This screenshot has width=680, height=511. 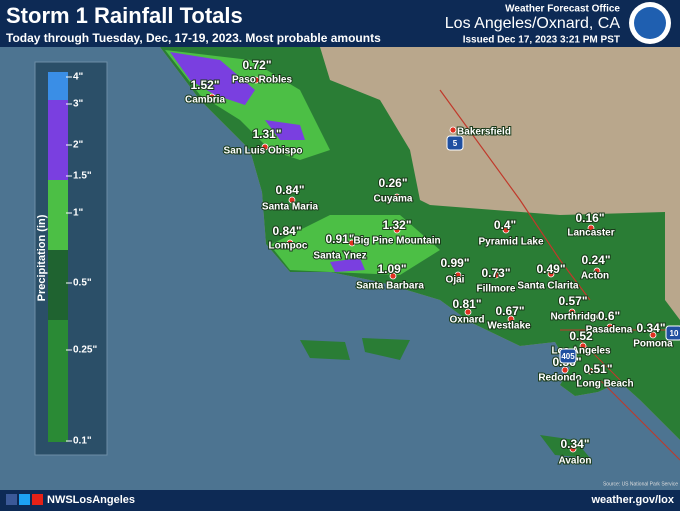 What do you see at coordinates (339, 256) in the screenshot?
I see `place-name: Santa Ynez` at bounding box center [339, 256].